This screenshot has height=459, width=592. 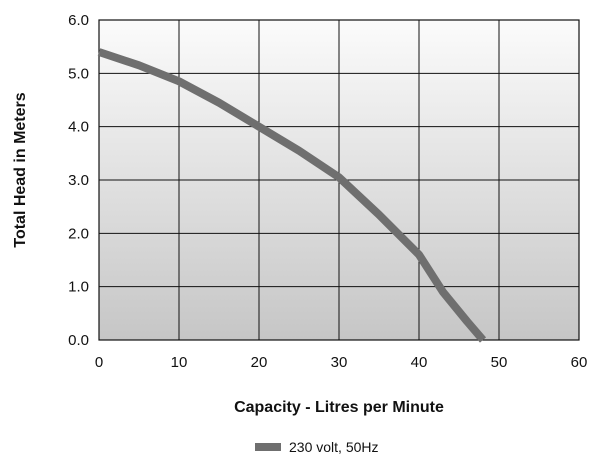 I want to click on y-tick-label: 0.0, so click(x=78, y=340).